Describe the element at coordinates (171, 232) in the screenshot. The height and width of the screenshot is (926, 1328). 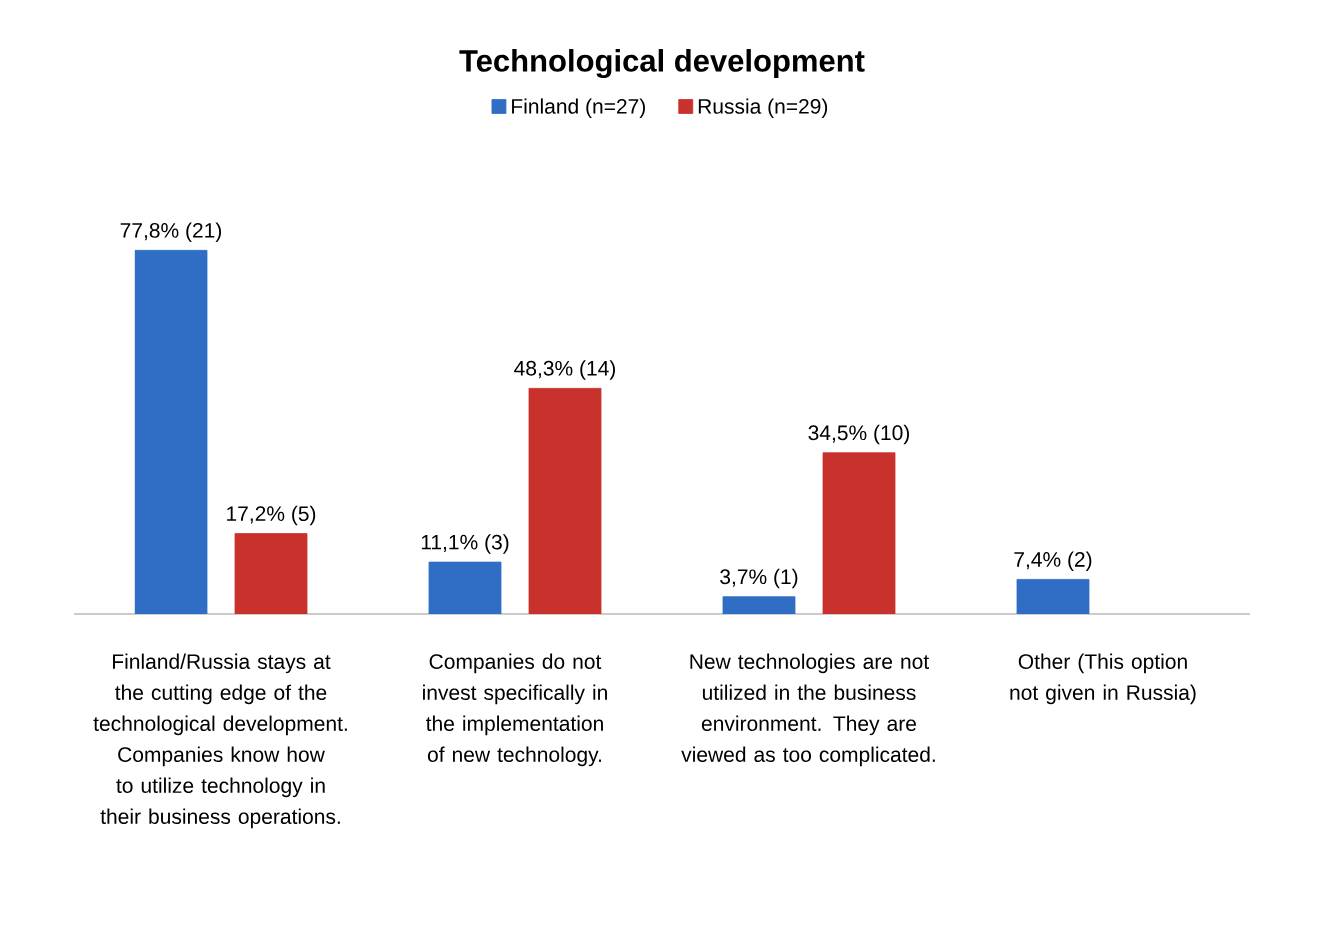
I see `data-label: 77,8% (21)` at that location.